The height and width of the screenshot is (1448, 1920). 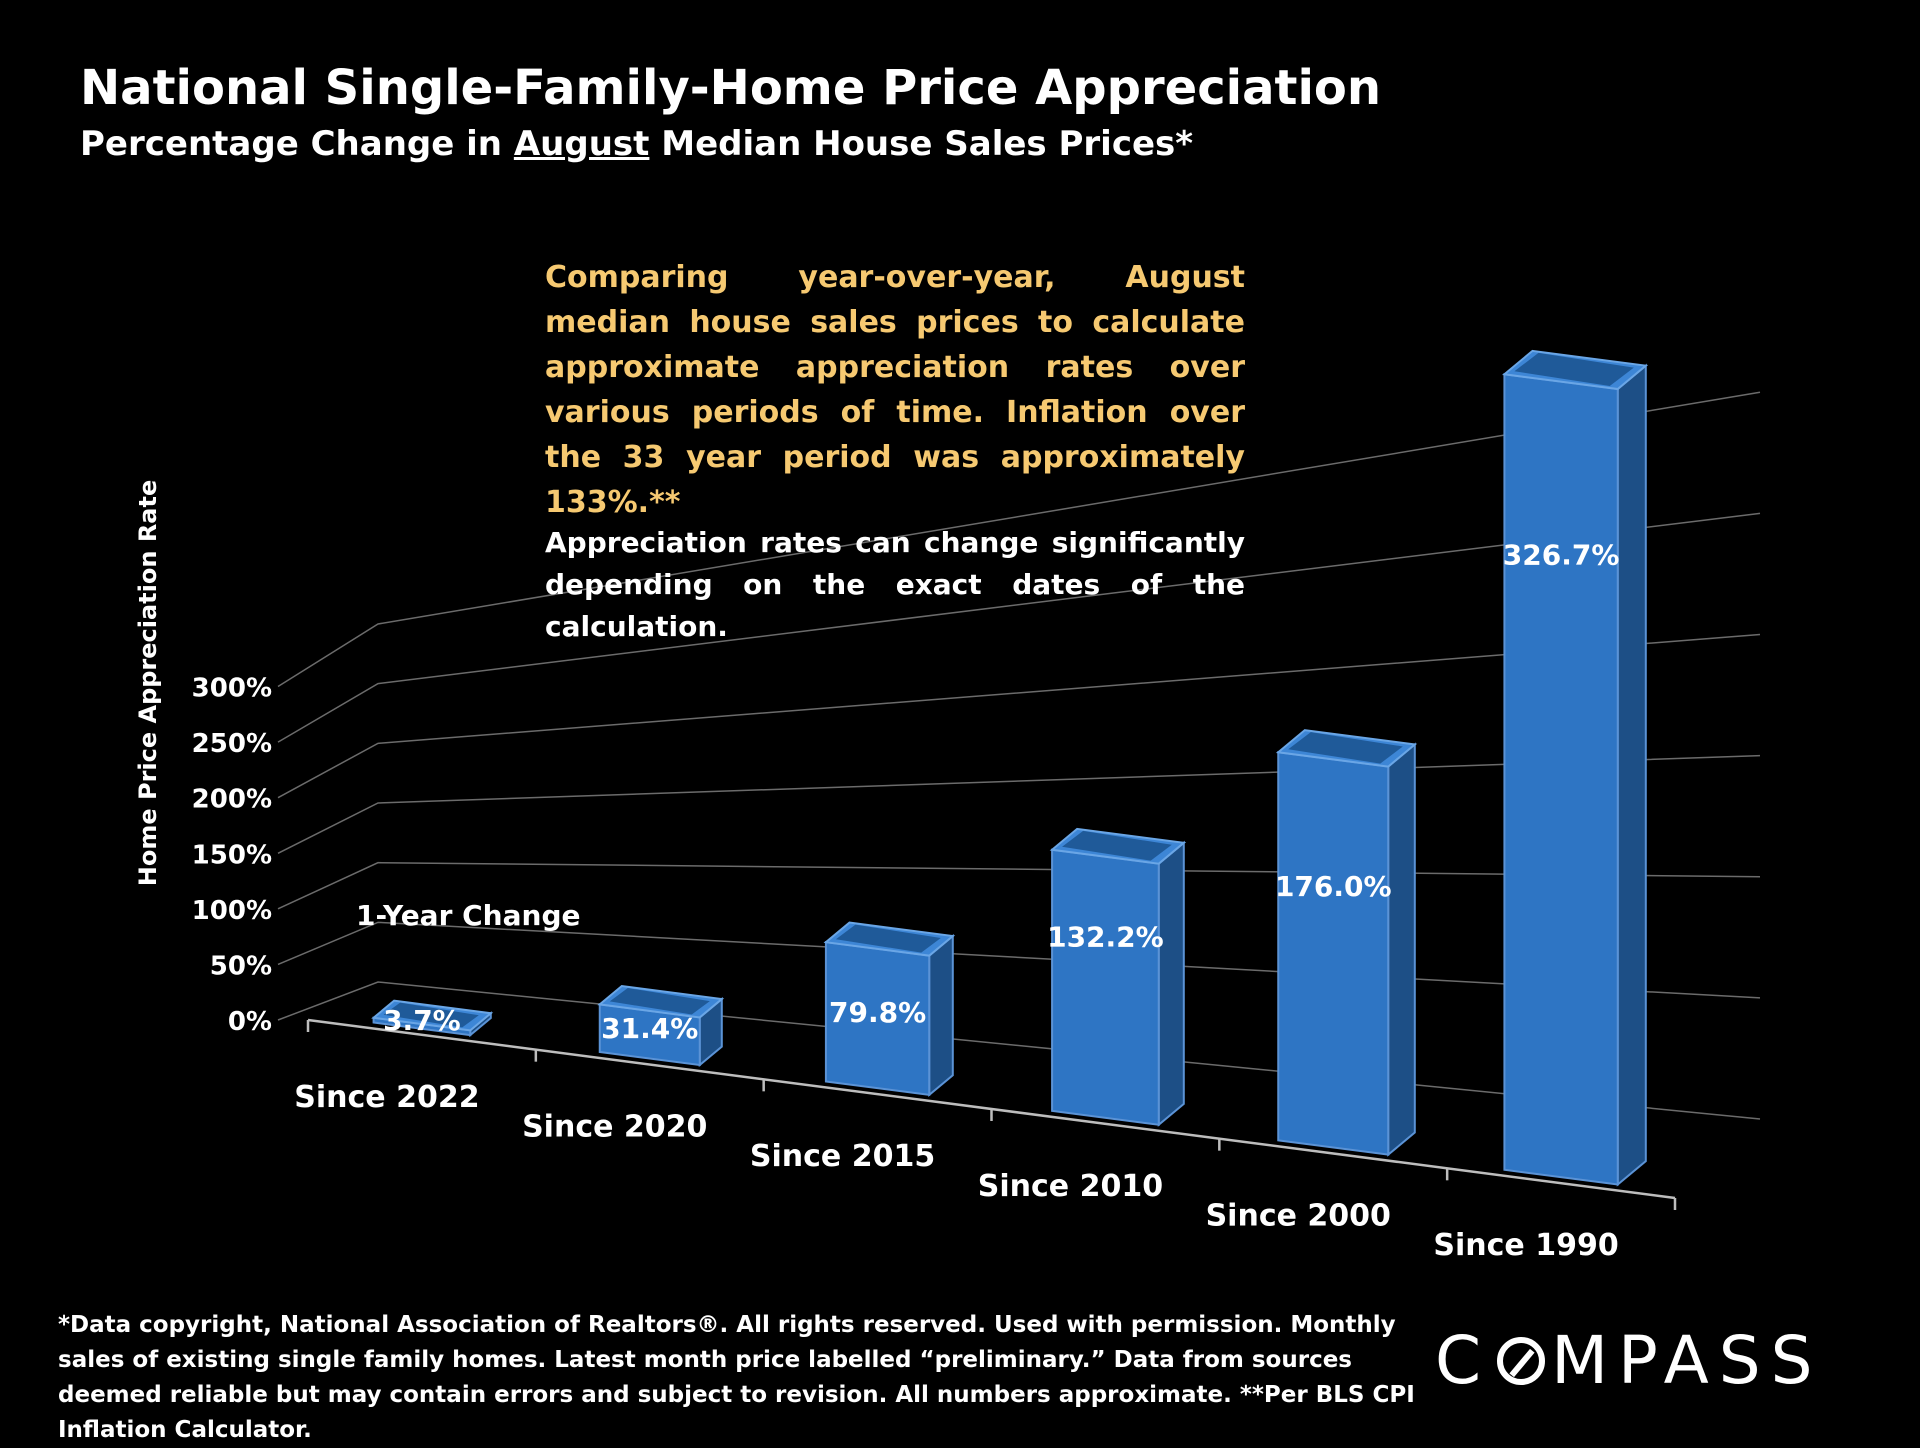 I want to click on y-tick-label: 200%, so click(x=232, y=800).